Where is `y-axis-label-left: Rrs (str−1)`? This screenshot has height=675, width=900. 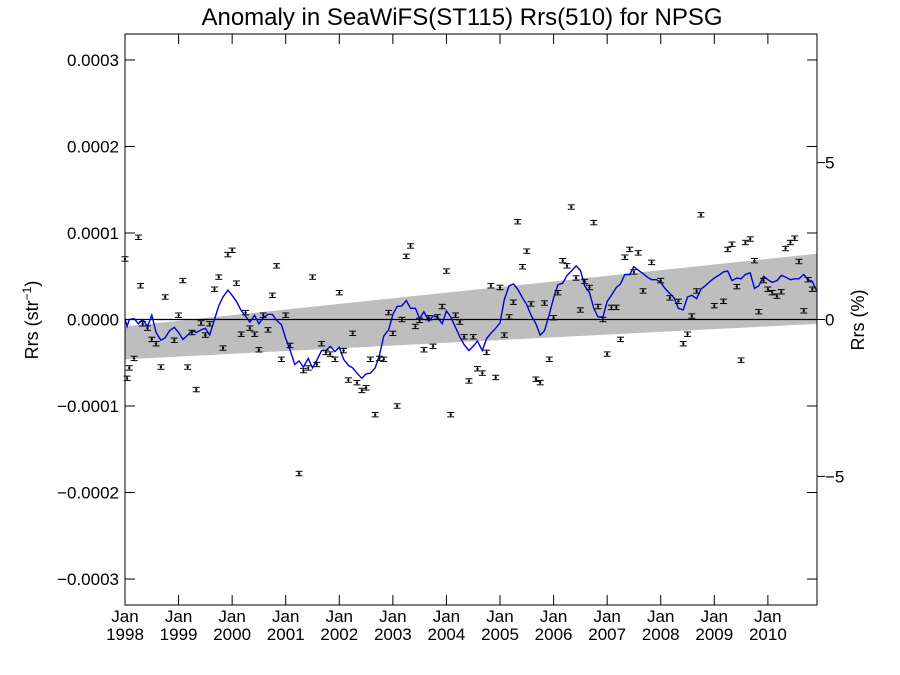 y-axis-label-left: Rrs (str−1) is located at coordinates (31, 320).